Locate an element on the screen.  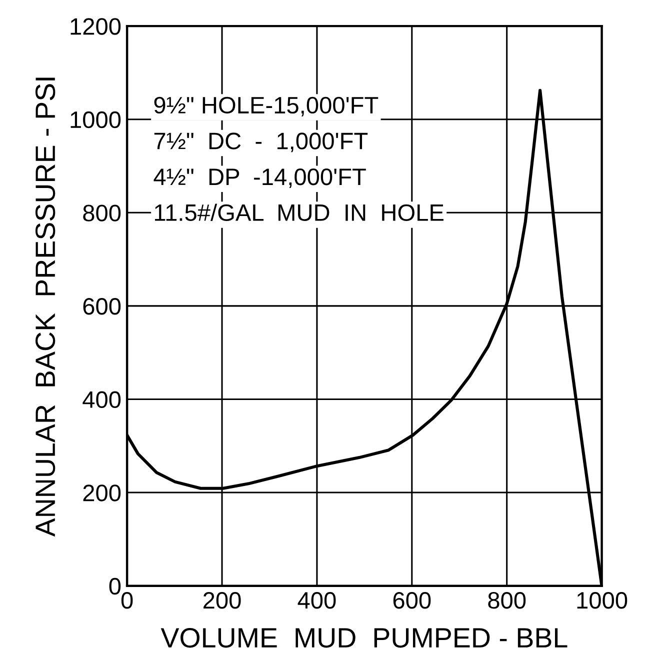
x-axis-title: VOLUME MUD PUMPED - BBL is located at coordinates (364, 638).